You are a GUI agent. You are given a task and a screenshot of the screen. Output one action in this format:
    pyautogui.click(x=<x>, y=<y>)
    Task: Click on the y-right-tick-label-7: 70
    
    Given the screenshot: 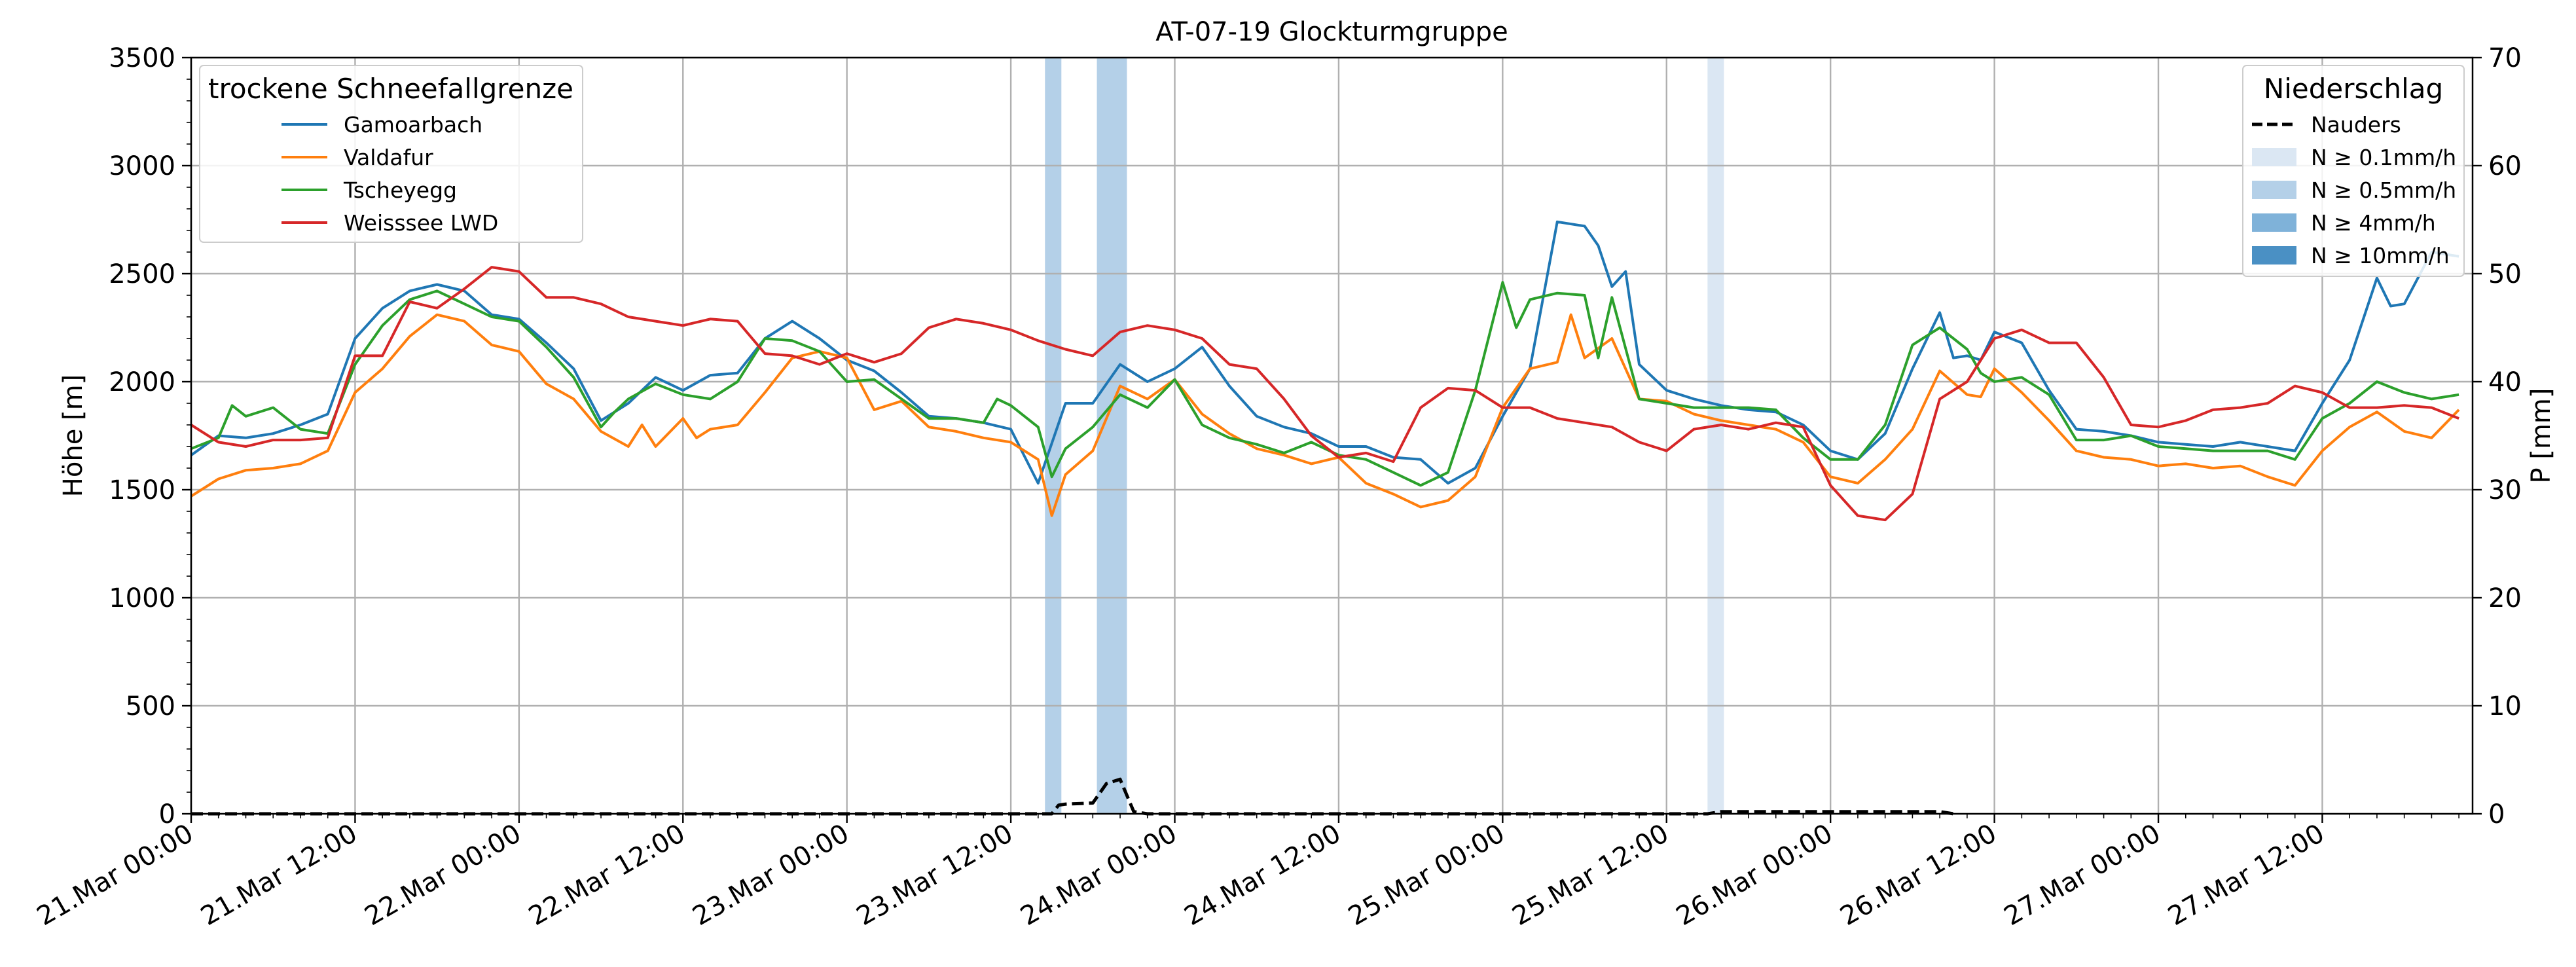 What is the action you would take?
    pyautogui.click(x=2505, y=58)
    